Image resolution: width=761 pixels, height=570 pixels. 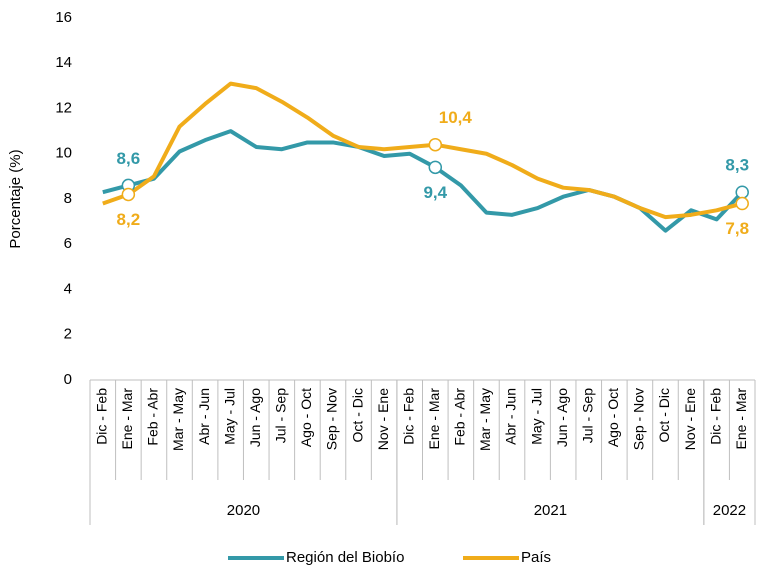 What do you see at coordinates (536, 557) in the screenshot?
I see `legend-label: País` at bounding box center [536, 557].